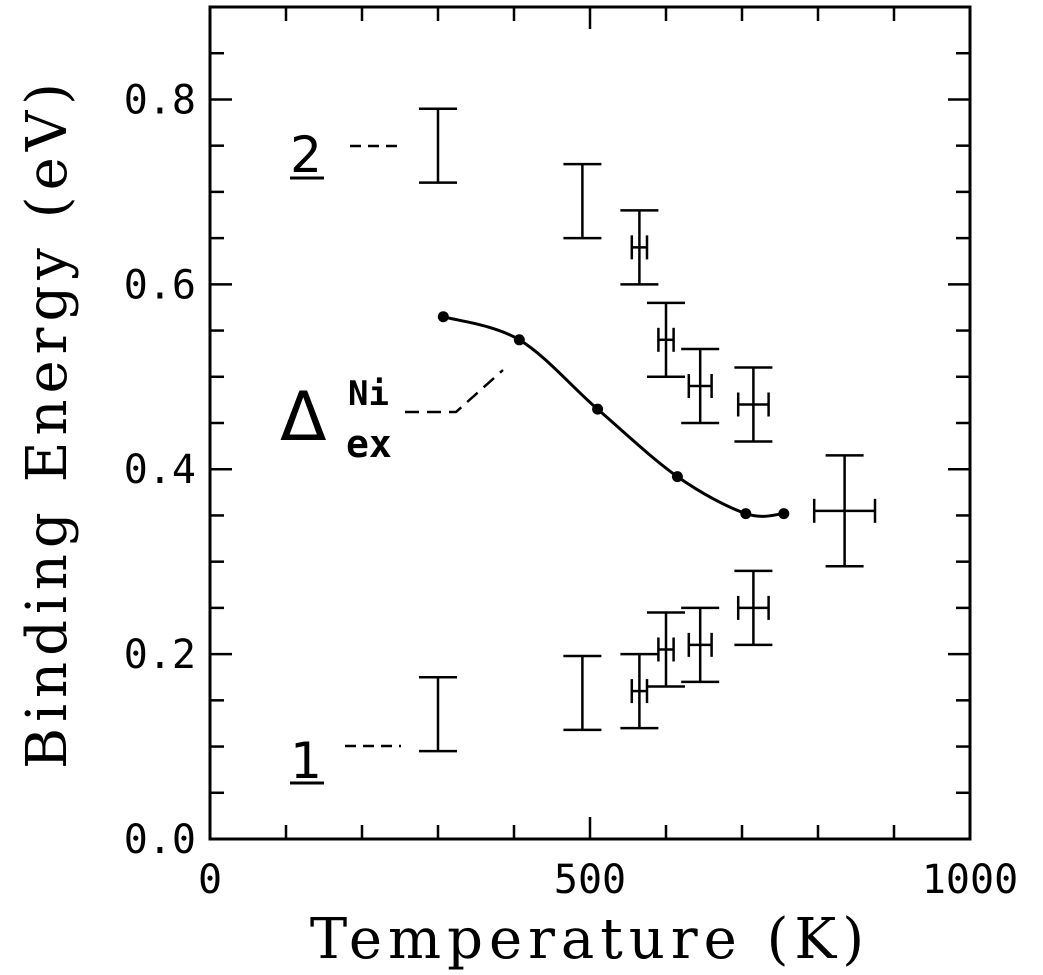 This screenshot has height=975, width=1043. Describe the element at coordinates (590, 939) in the screenshot. I see `x-axis-title: Temperature (K)` at that location.